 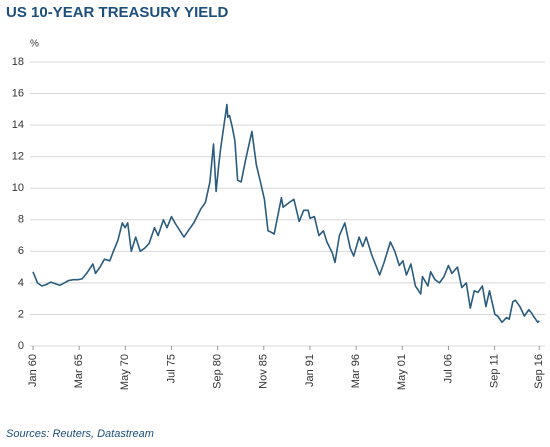 I want to click on x-tick-label: May 70, so click(x=125, y=372).